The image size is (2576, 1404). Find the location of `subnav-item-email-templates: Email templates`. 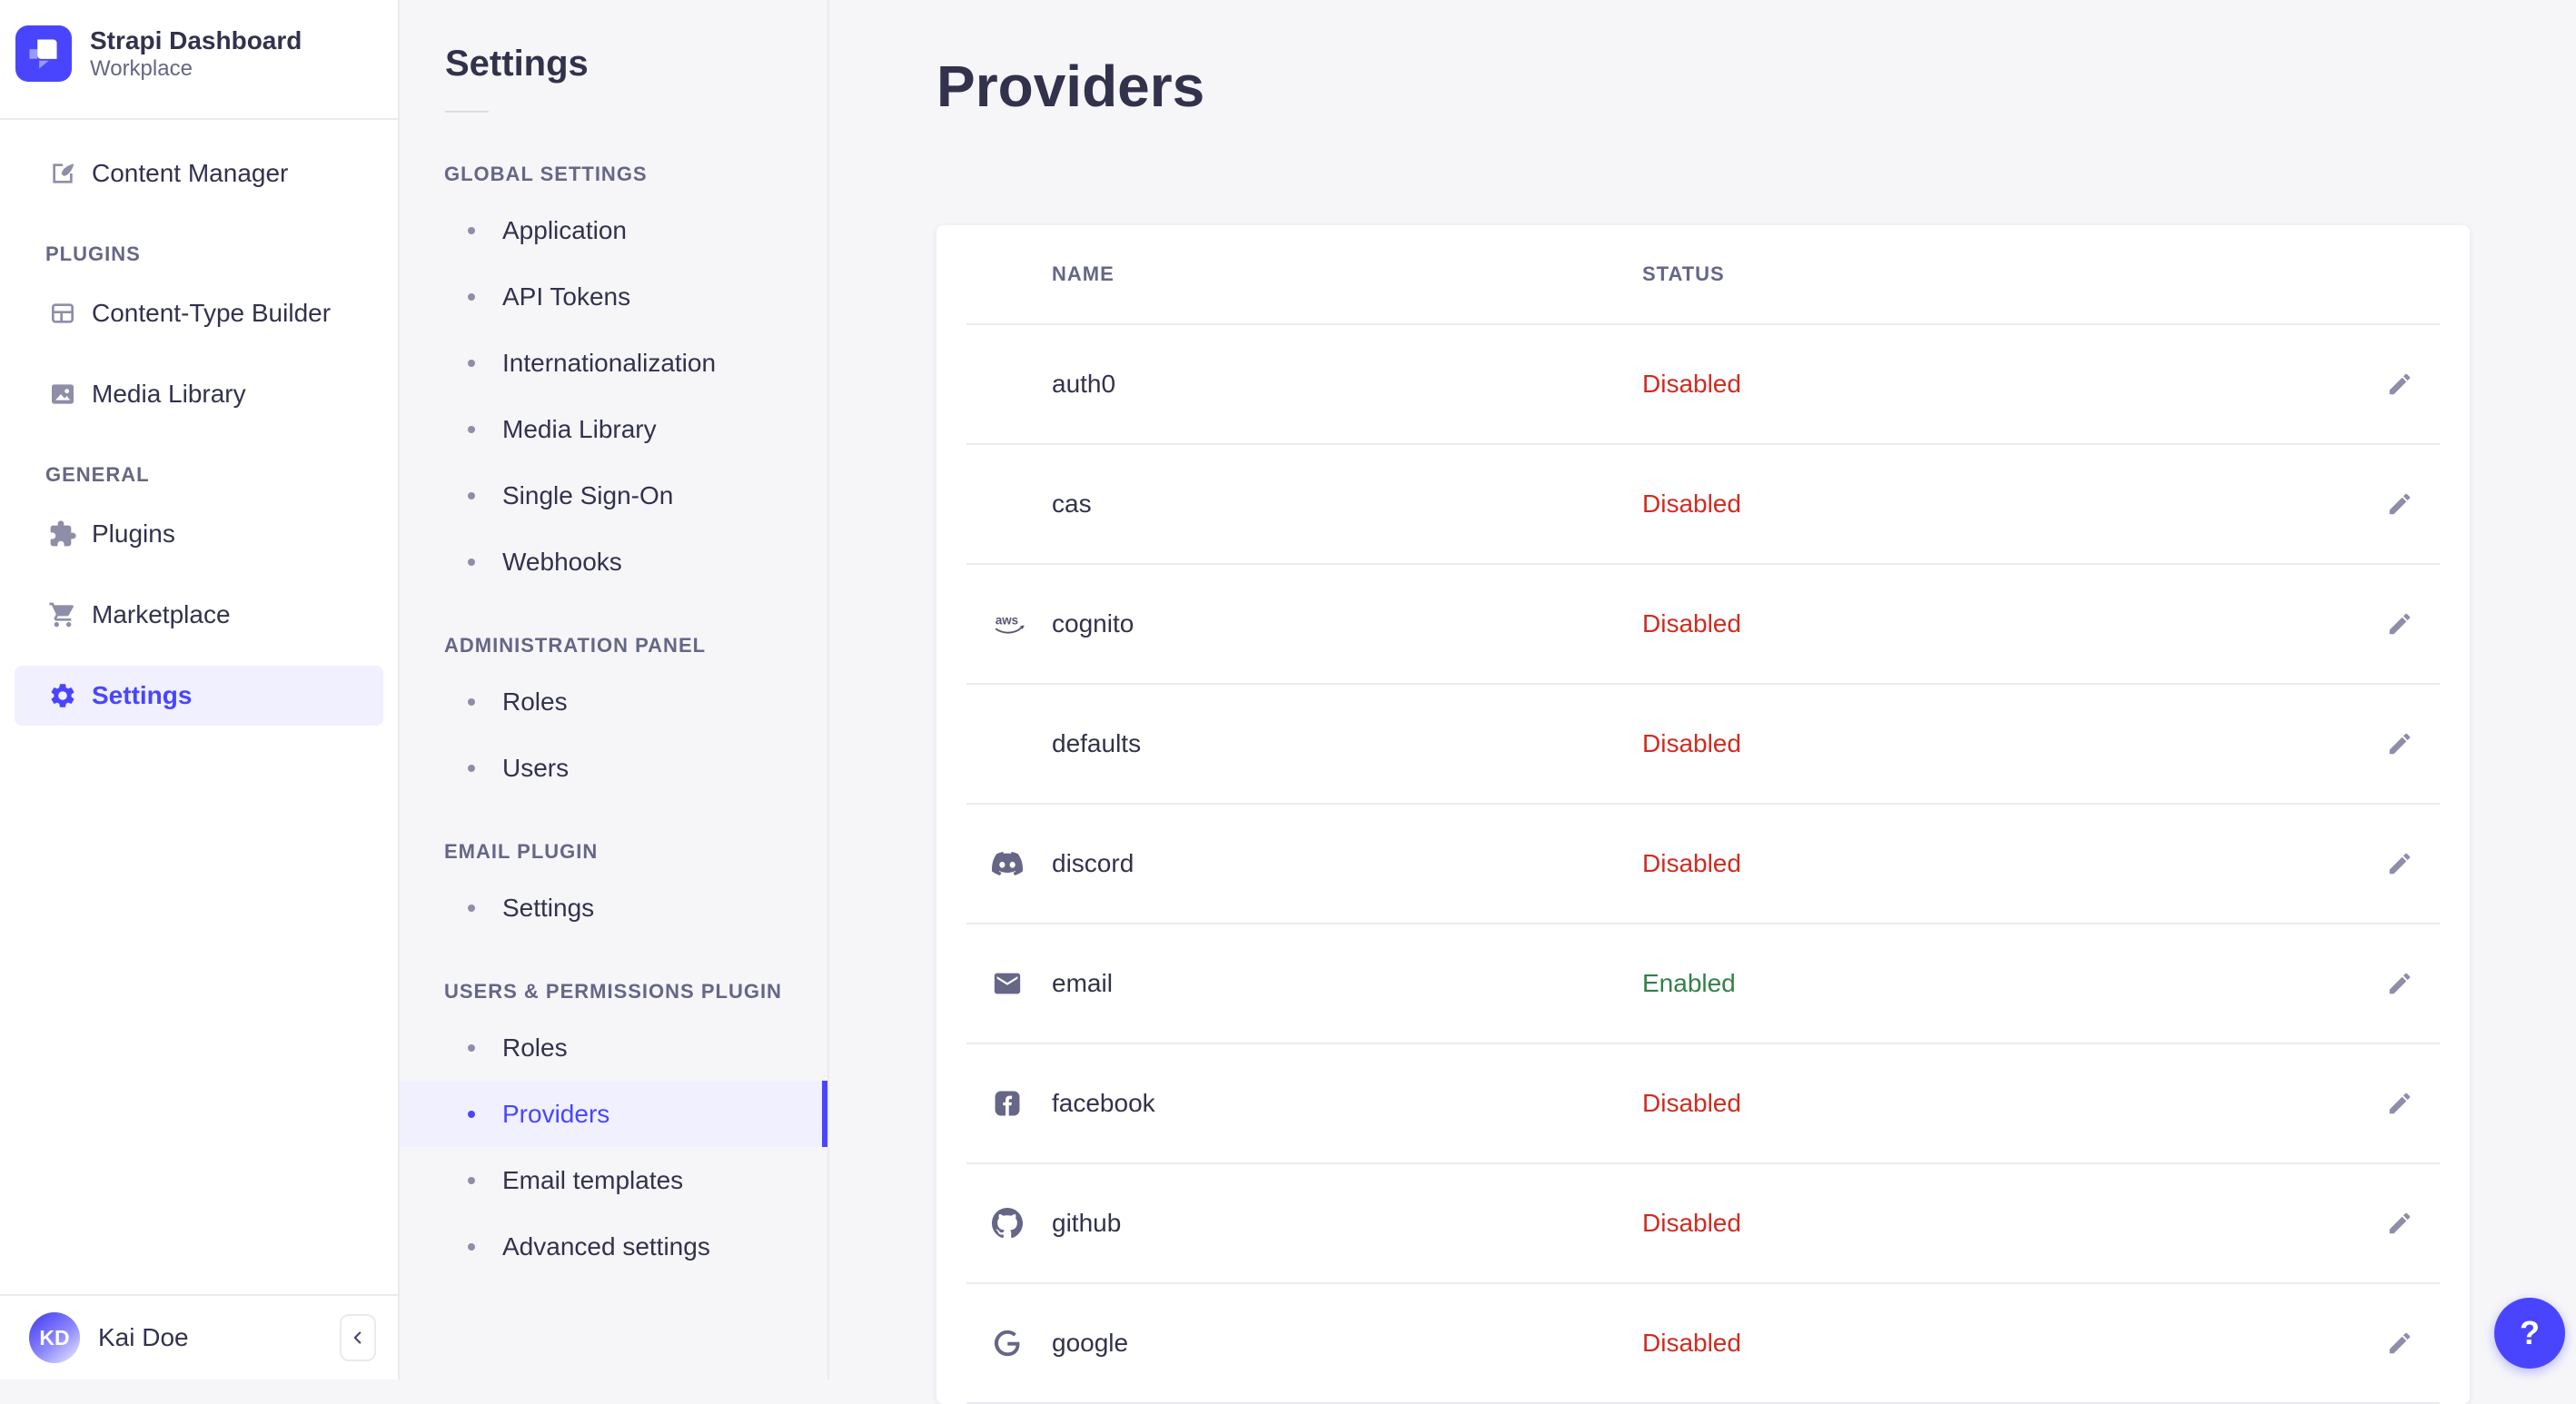

subnav-item-email-templates: Email templates is located at coordinates (613, 1180).